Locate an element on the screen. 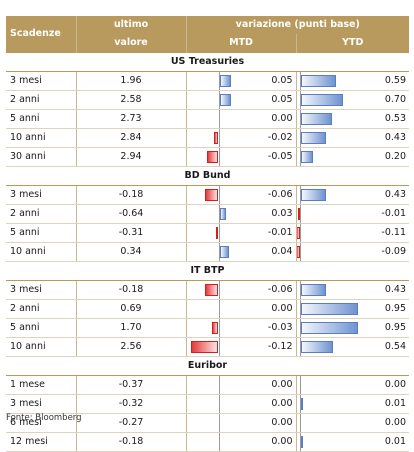  section-title: US Treasuries is located at coordinates (207, 62).